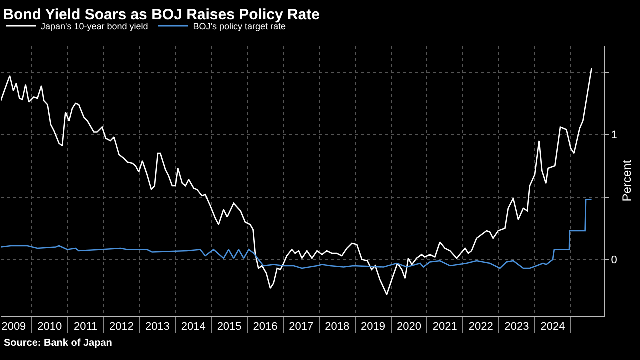 This screenshot has height=360, width=640. I want to click on x-tick-label: 2009, so click(14, 327).